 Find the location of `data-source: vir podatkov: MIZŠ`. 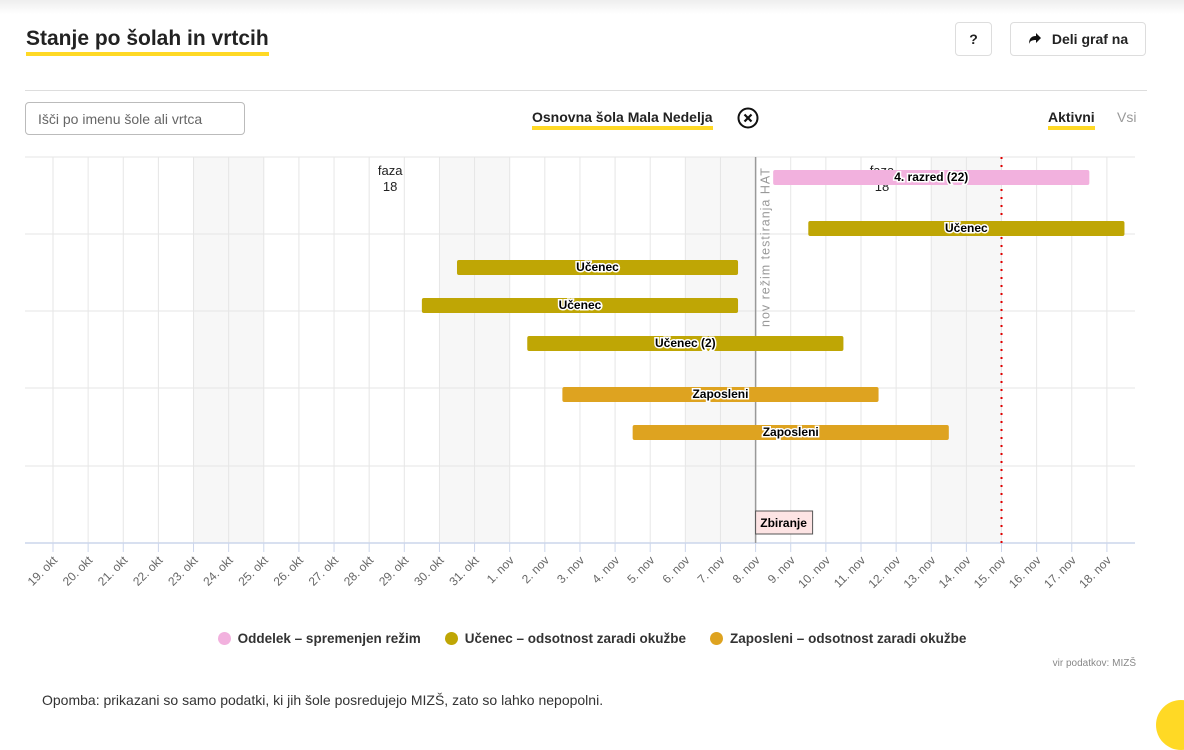

data-source: vir podatkov: MIZŠ is located at coordinates (1094, 663).